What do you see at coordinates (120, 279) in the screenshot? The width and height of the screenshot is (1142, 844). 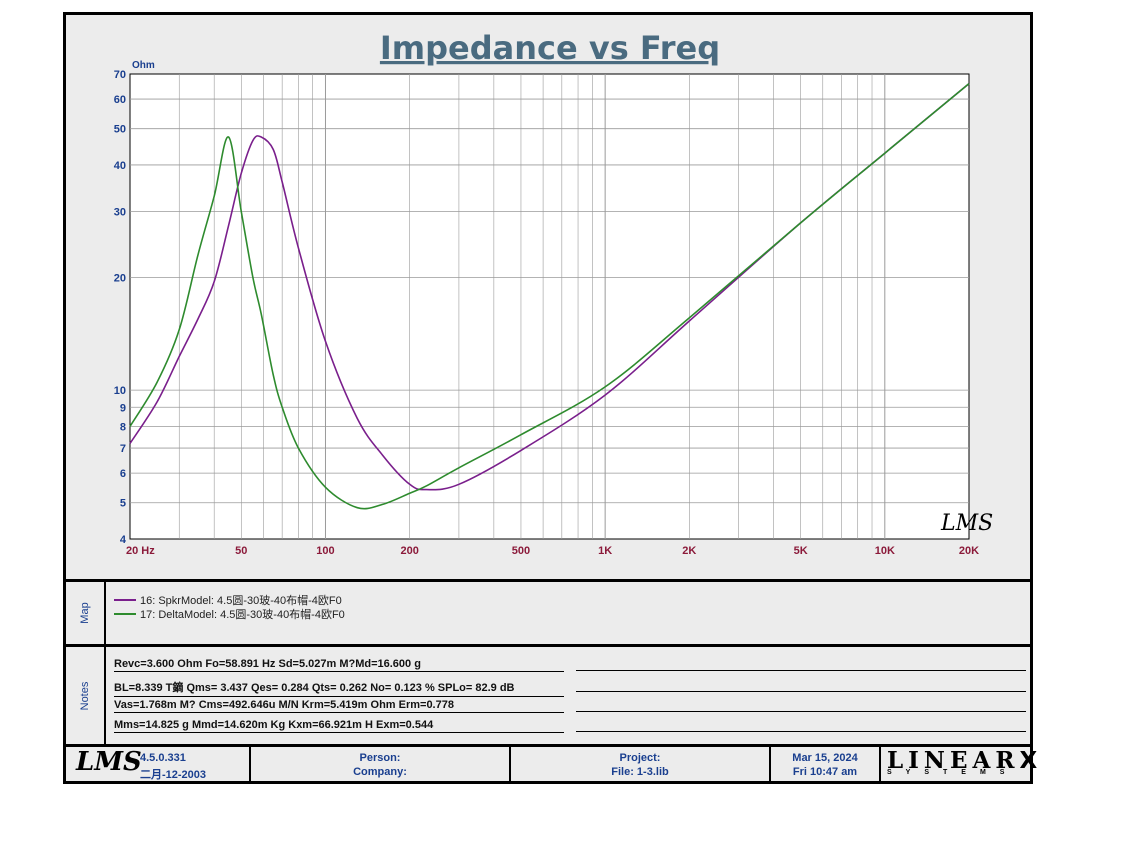 I see `y-tick-label: 20` at bounding box center [120, 279].